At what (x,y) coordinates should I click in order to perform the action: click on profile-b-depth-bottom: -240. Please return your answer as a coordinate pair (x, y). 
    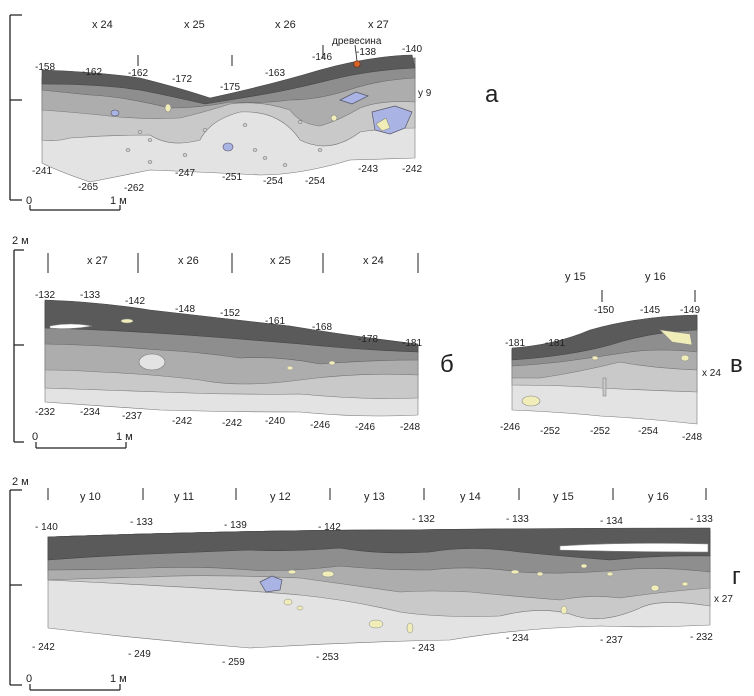
    Looking at the image, I should click on (275, 421).